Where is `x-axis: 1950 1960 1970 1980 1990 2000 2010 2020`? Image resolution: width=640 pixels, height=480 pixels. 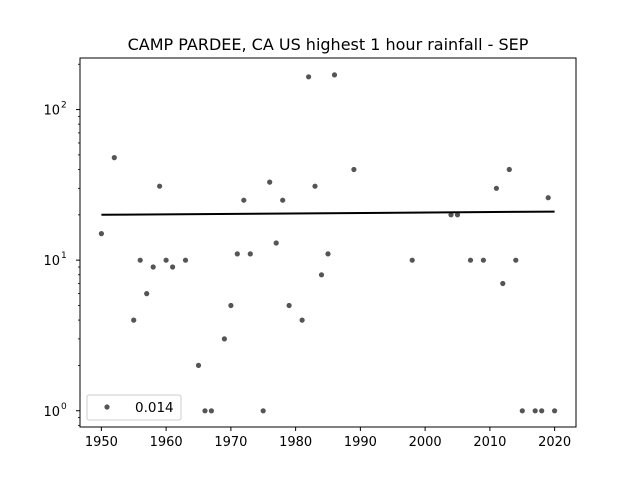 x-axis: 1950 1960 1970 1980 1990 2000 2010 2020 is located at coordinates (328, 438).